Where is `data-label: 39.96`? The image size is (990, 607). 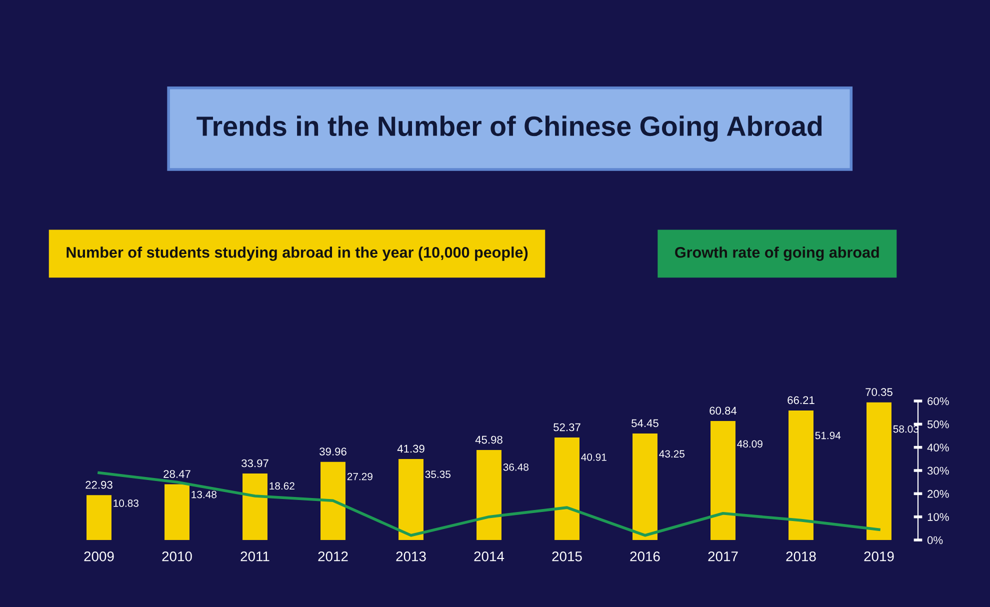
data-label: 39.96 is located at coordinates (333, 452).